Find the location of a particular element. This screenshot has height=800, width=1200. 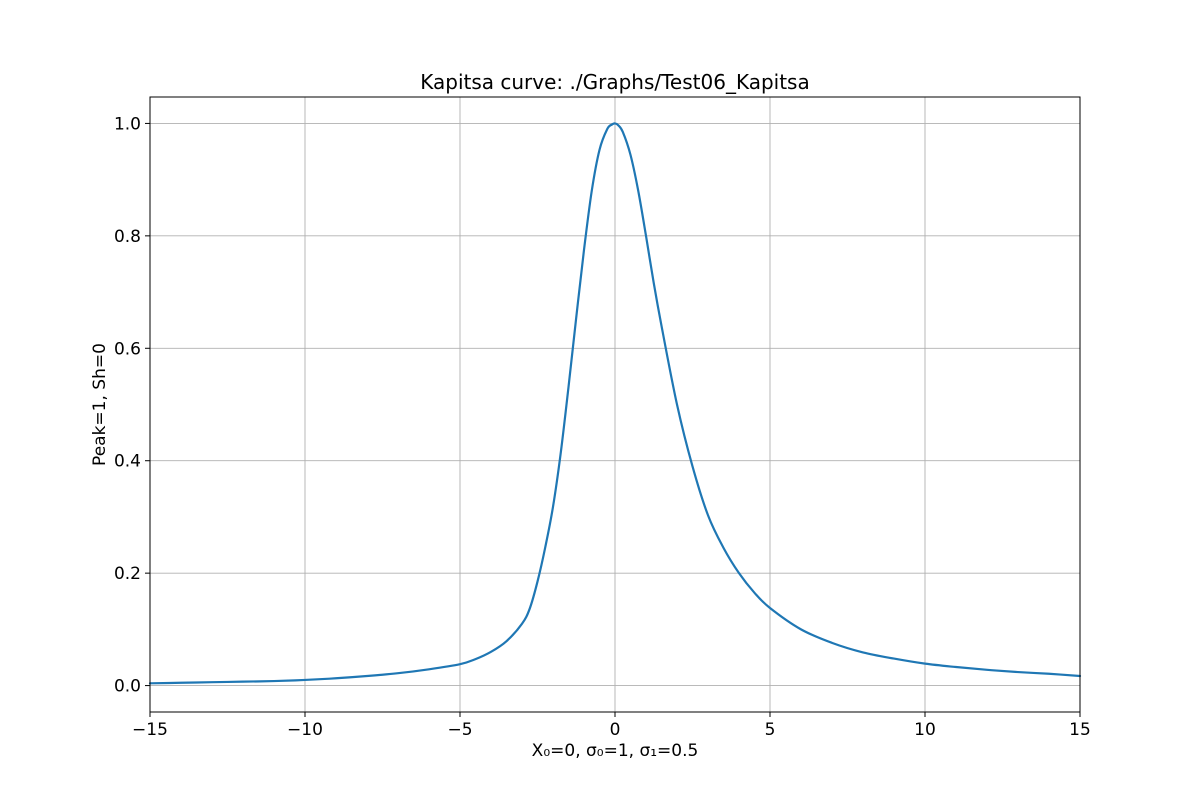

x-tick-label: −15 is located at coordinates (150, 730).